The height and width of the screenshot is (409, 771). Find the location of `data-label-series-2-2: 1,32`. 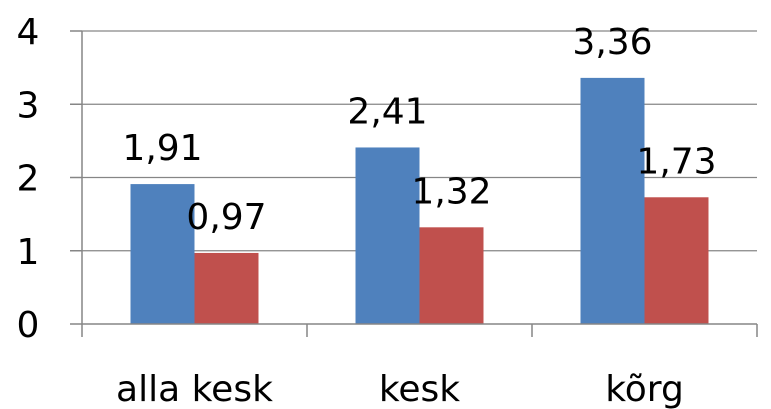

data-label-series-2-2: 1,32 is located at coordinates (451, 191).